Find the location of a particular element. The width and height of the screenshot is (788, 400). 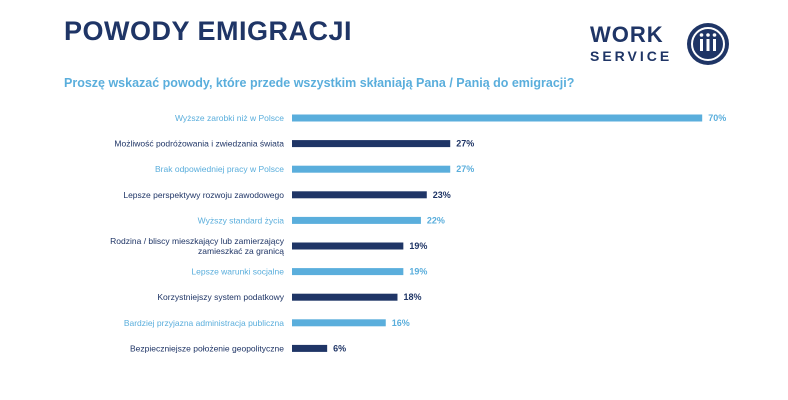

value-label: 70% is located at coordinates (717, 118).